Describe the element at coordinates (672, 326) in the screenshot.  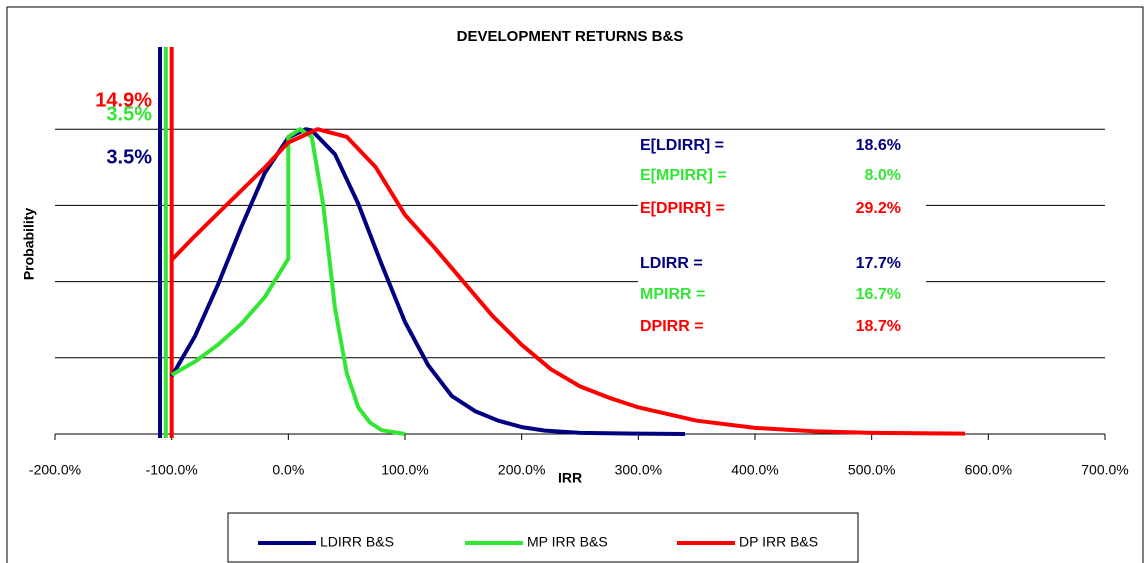
I see `stat-label: DPIRR =` at that location.